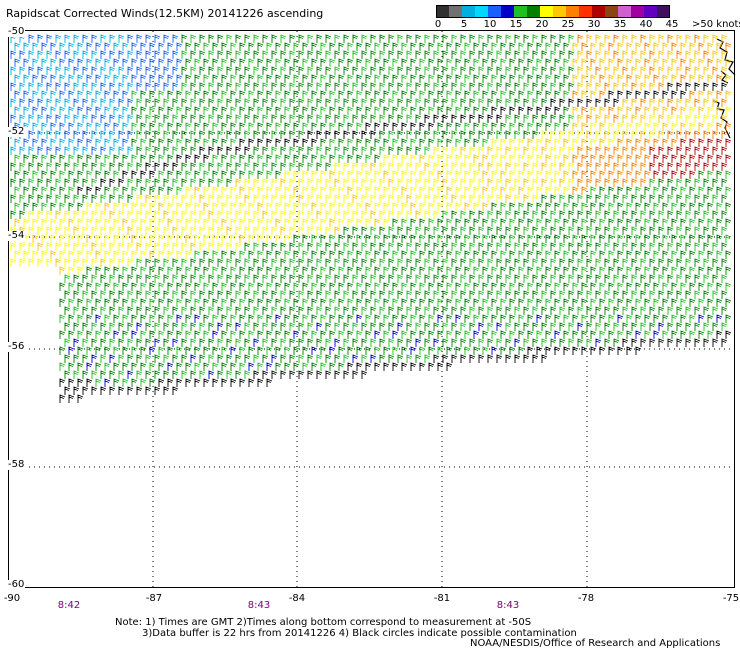 The height and width of the screenshot is (650, 740). What do you see at coordinates (646, 24) in the screenshot?
I see `color-scale-label: 40` at bounding box center [646, 24].